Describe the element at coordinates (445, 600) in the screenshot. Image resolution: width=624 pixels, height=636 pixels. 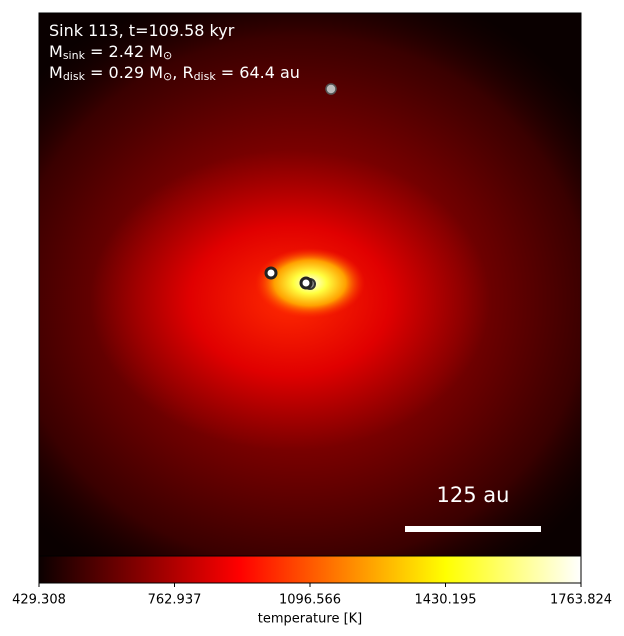
I see `colorbar-tick-label: 1430.195` at that location.